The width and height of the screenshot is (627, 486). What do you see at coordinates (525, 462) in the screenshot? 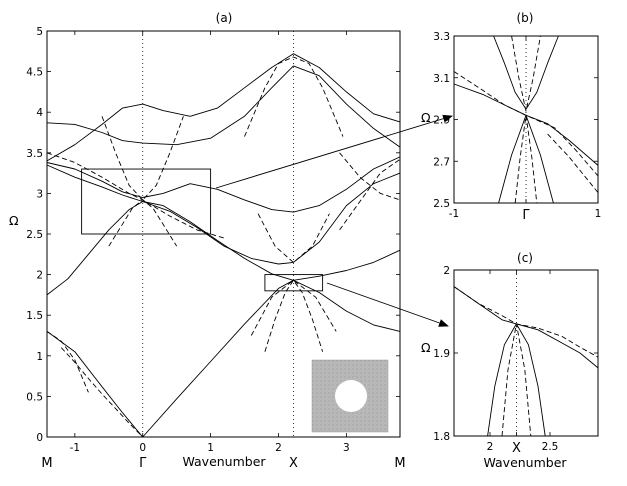
I see `panel-c-x-label: Wavenumber` at bounding box center [525, 462].